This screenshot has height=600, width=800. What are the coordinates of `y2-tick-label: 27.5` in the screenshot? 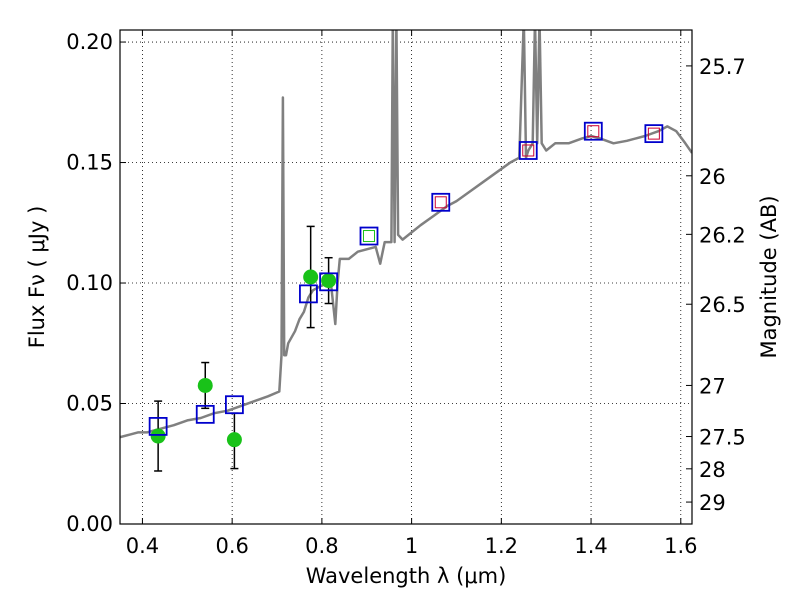 It's located at (722, 438).